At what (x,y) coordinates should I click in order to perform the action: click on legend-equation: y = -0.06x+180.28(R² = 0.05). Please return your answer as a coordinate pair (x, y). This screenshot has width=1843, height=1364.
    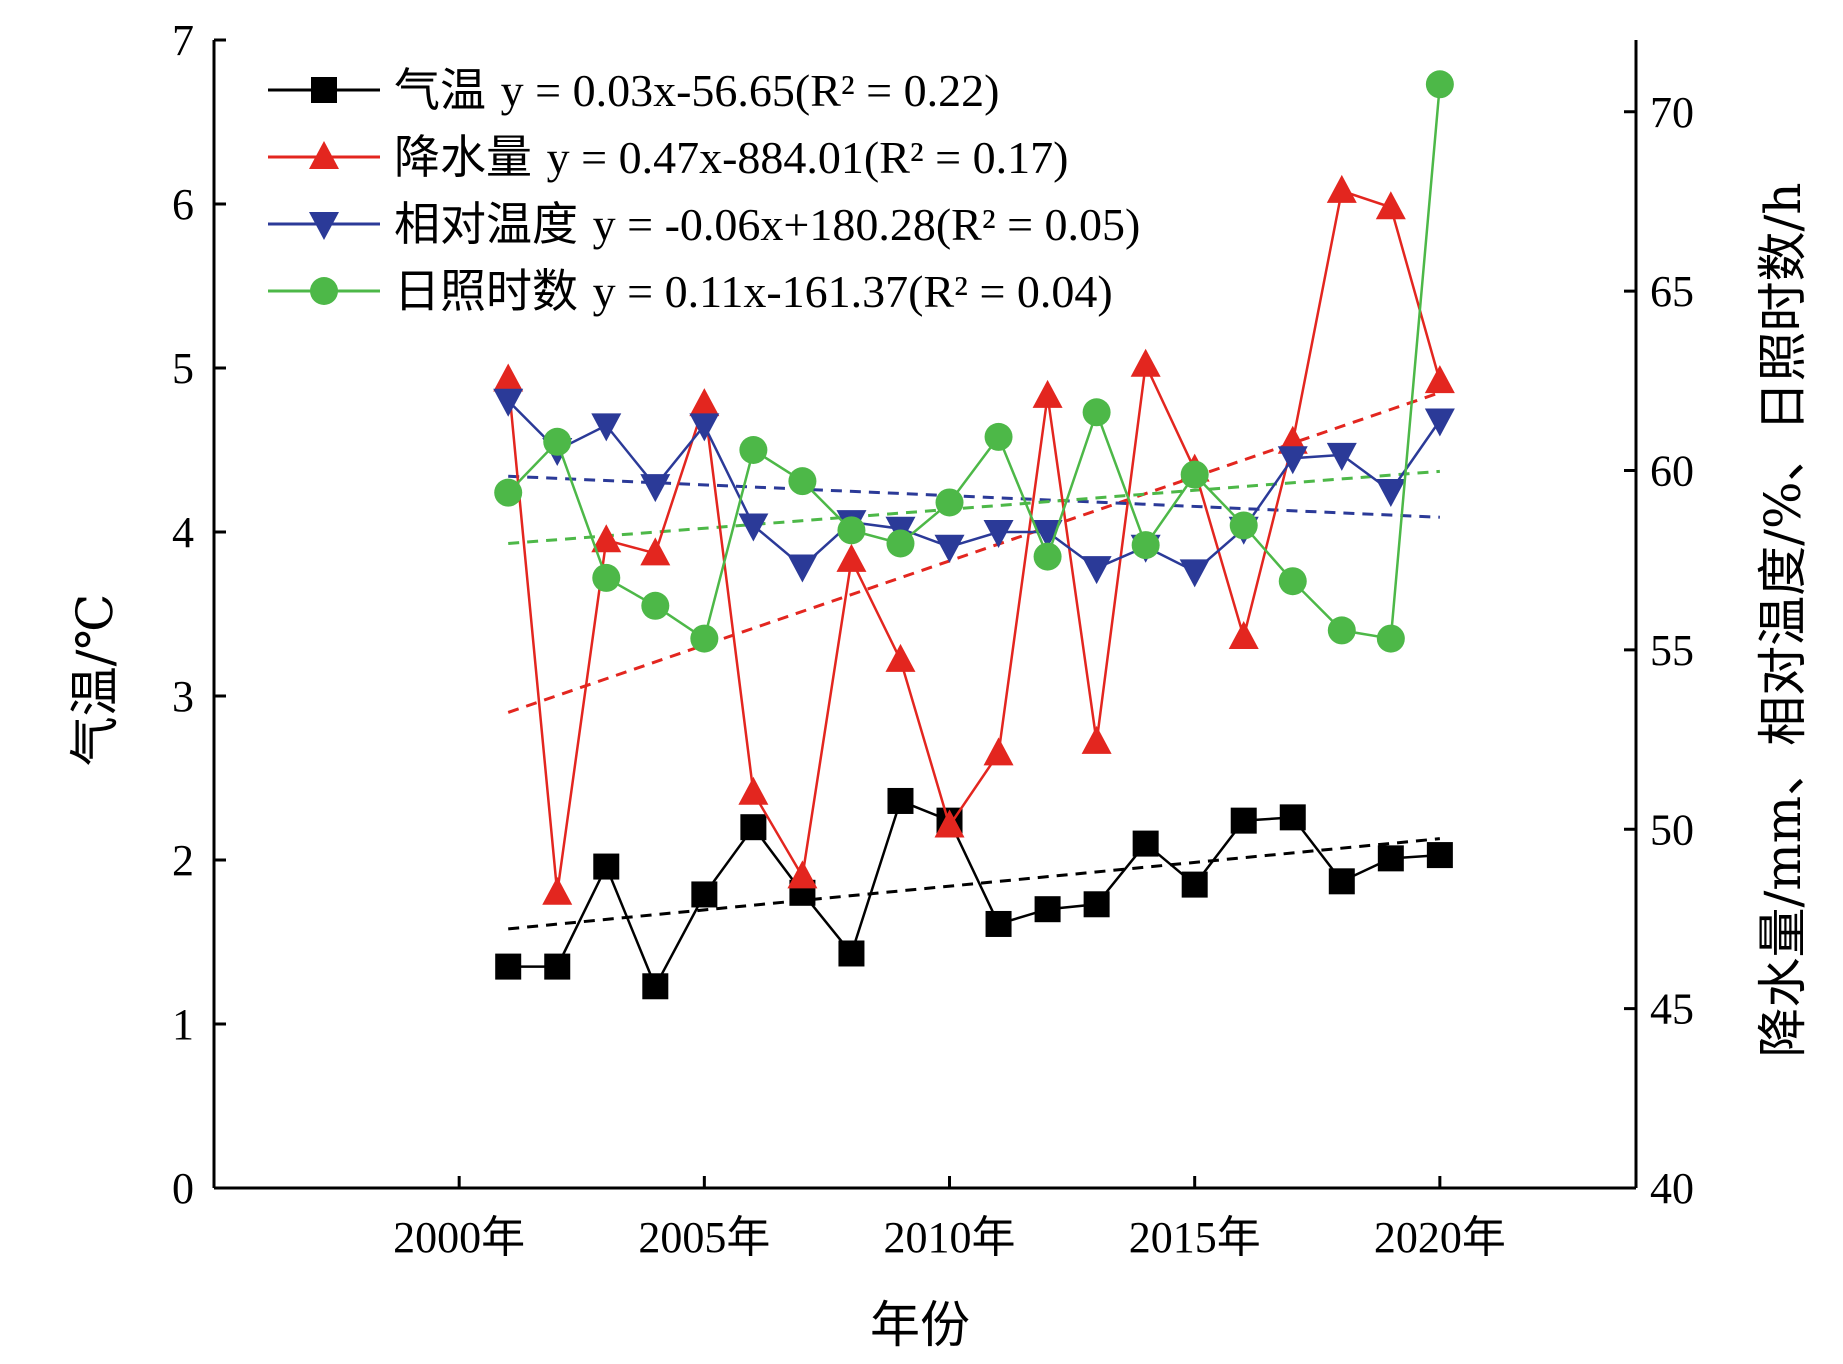
    Looking at the image, I should click on (867, 224).